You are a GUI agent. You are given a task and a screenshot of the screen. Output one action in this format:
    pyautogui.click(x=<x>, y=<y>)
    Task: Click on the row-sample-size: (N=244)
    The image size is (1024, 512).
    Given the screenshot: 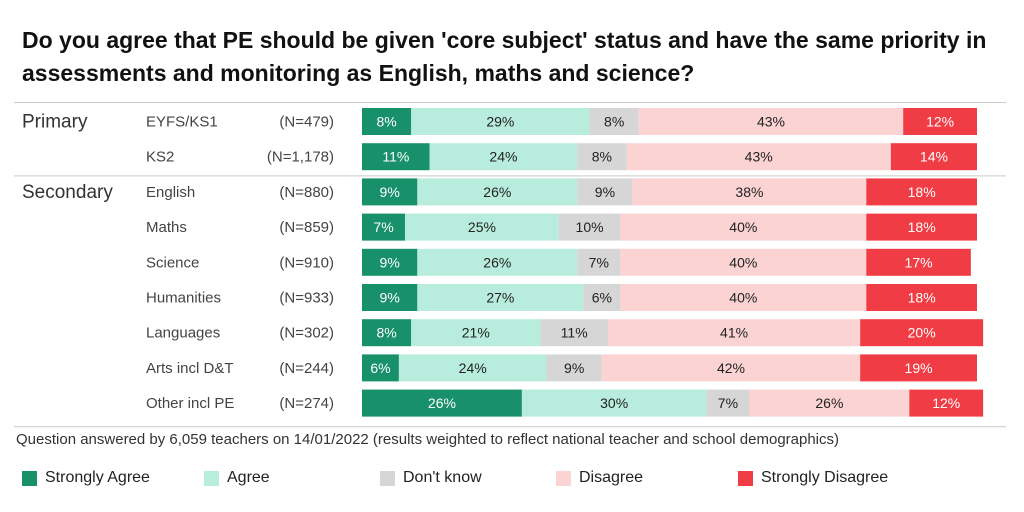 What is the action you would take?
    pyautogui.click(x=306, y=368)
    